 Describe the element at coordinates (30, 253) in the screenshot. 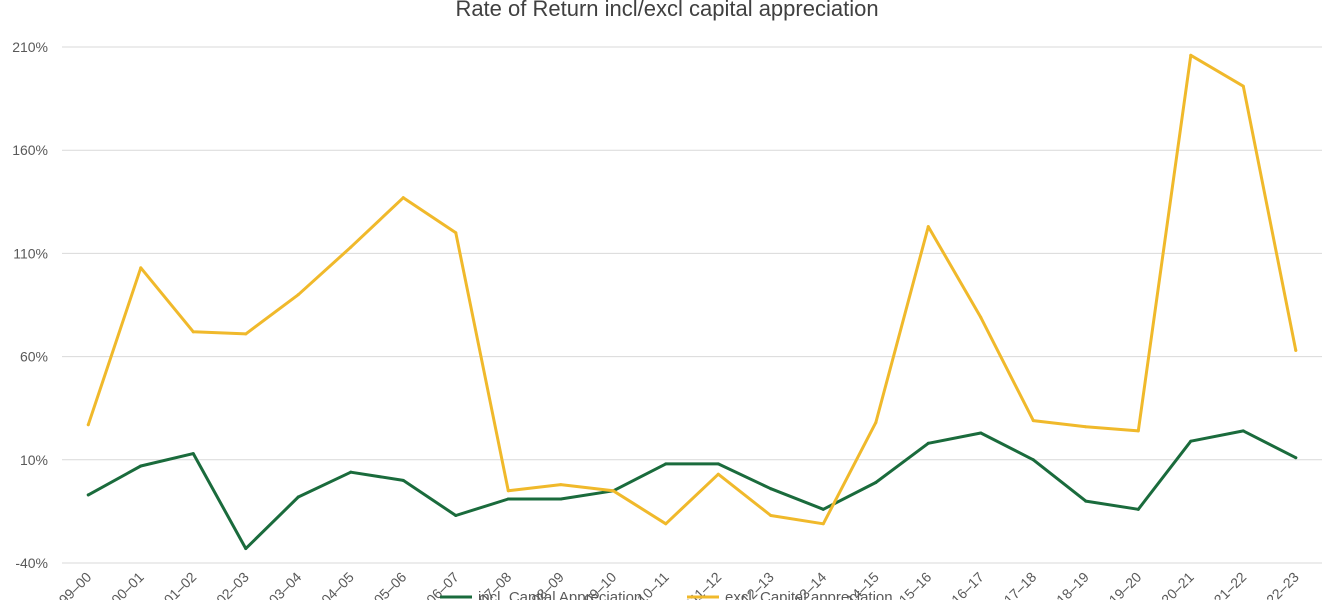

I see `y-tick-label: 110%` at that location.